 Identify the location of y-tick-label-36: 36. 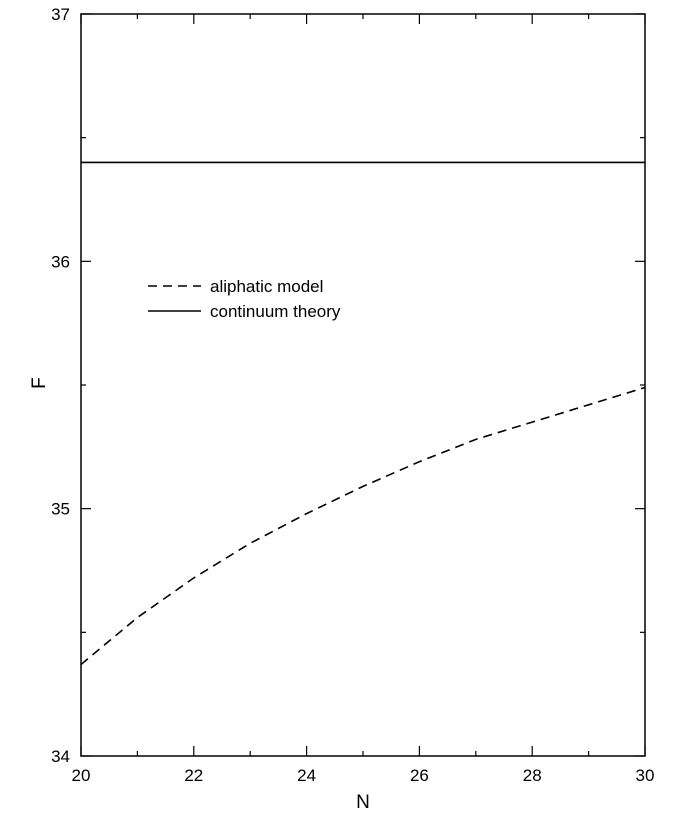
(60, 261).